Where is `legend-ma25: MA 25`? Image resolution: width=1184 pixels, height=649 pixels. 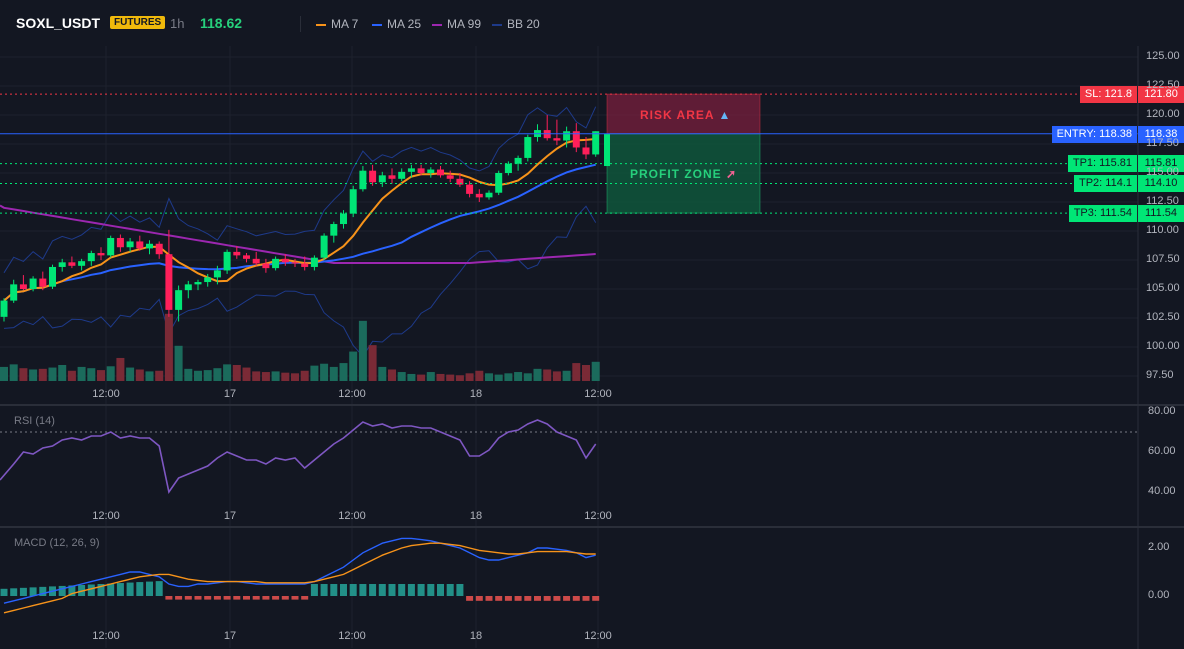 legend-ma25: MA 25 is located at coordinates (396, 24).